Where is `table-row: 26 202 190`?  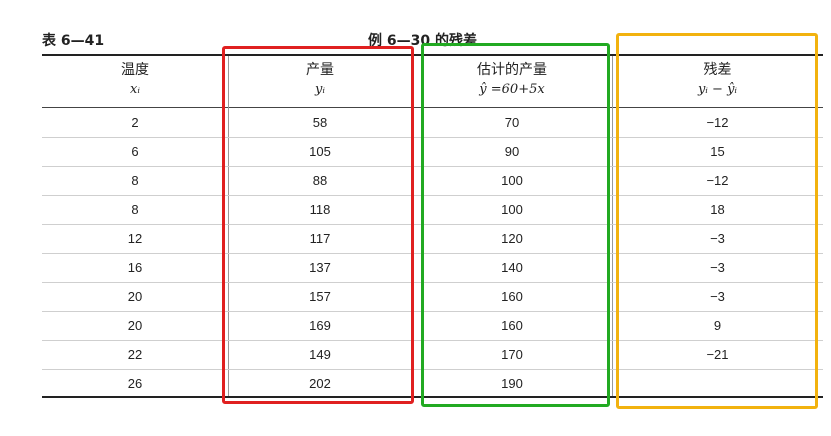 table-row: 26 202 190 is located at coordinates (432, 383).